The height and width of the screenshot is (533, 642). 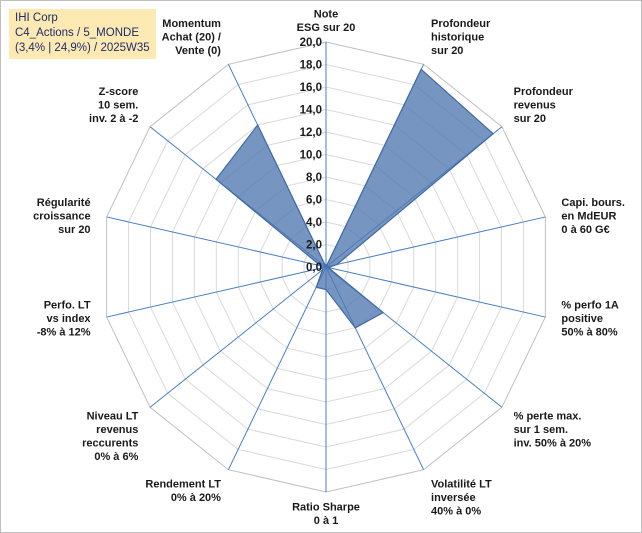 What do you see at coordinates (314, 178) in the screenshot?
I see `tick-label: 8,0` at bounding box center [314, 178].